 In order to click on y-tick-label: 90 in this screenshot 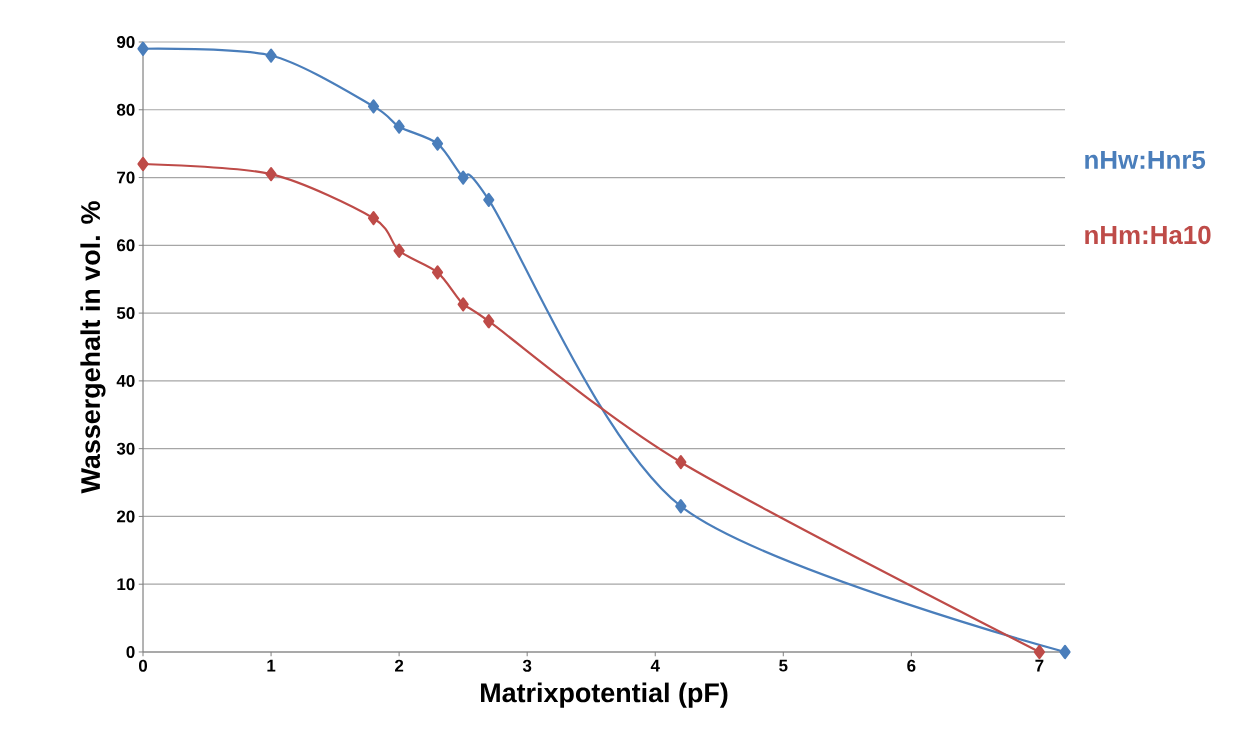, I will do `click(125, 41)`.